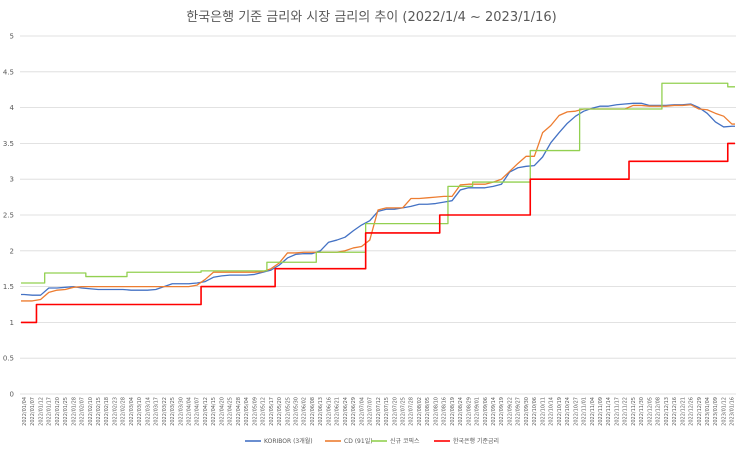 The height and width of the screenshot is (452, 743). I want to click on y-tick-label: 3, so click(12, 180).